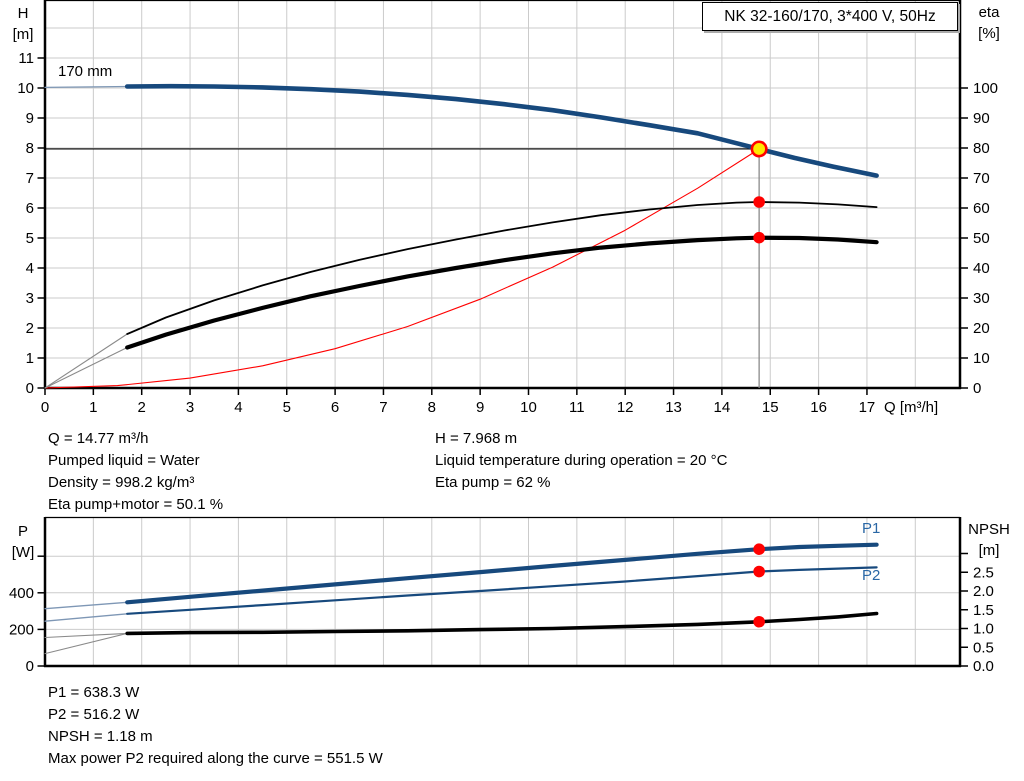 The image size is (1024, 781). I want to click on right-axis-tick-label: 80, so click(981, 148).